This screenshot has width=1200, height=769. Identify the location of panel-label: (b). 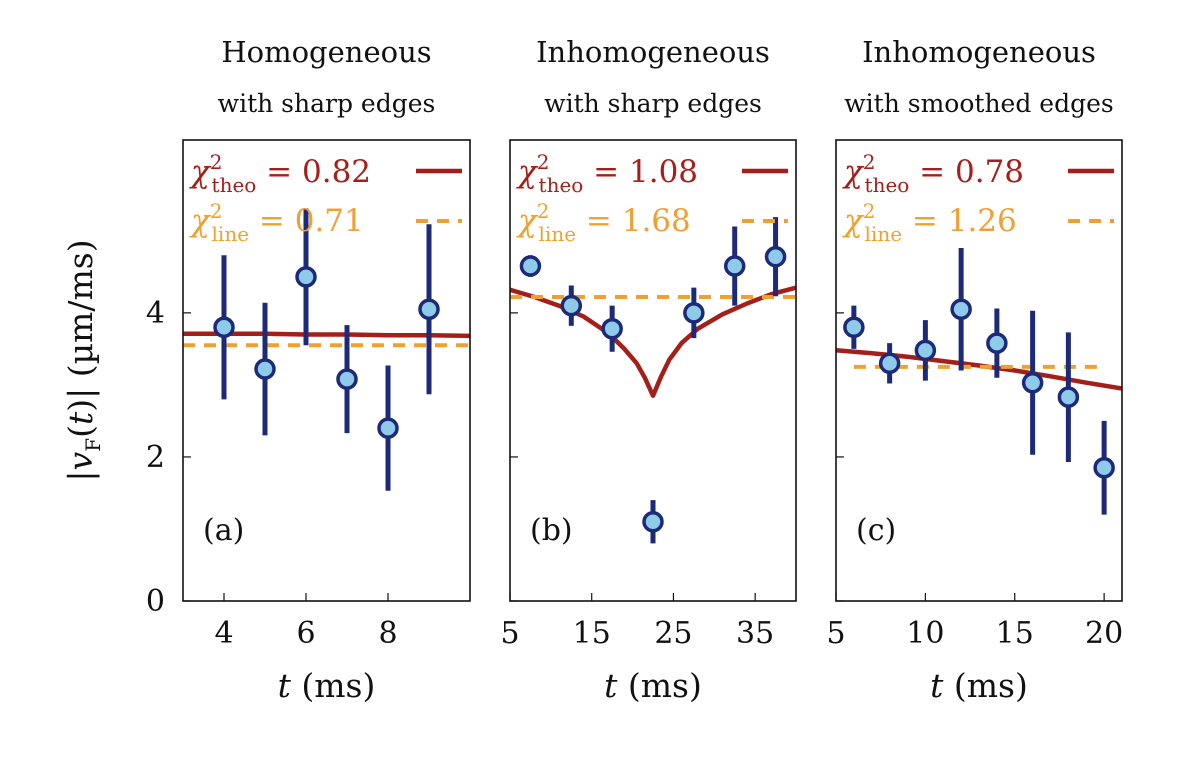
(551, 530).